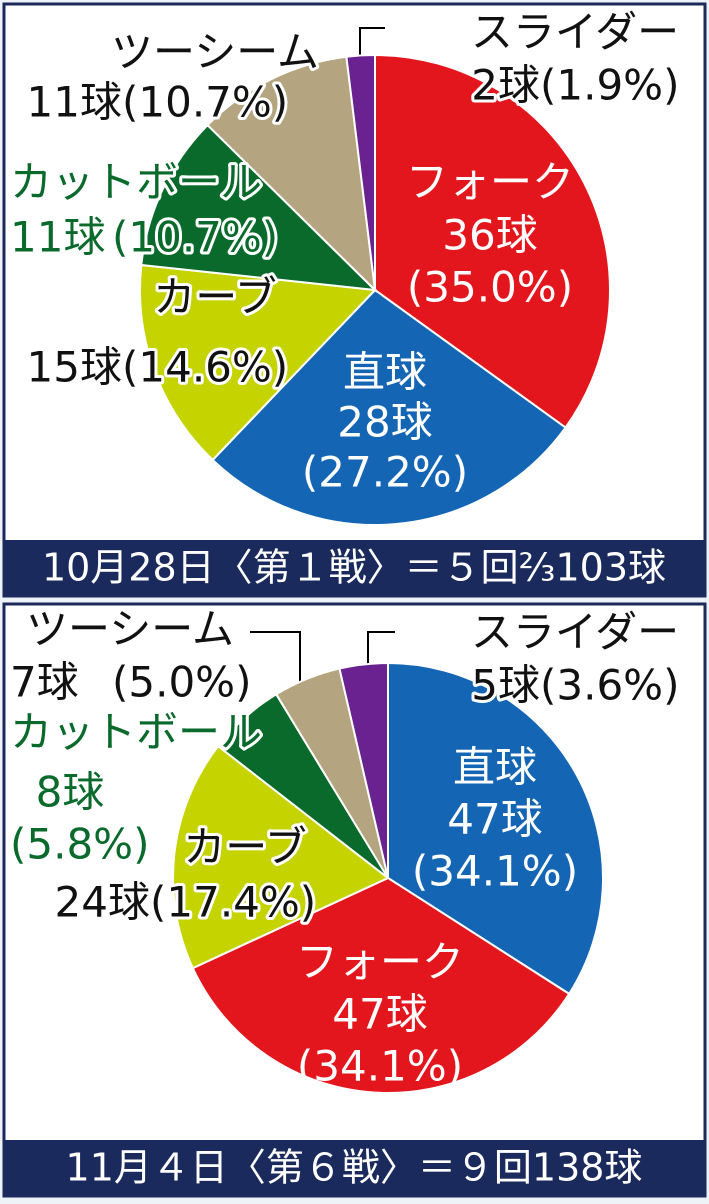 This screenshot has width=709, height=1204. What do you see at coordinates (181, 682) in the screenshot?
I see `percent-label: (5.0%)` at bounding box center [181, 682].